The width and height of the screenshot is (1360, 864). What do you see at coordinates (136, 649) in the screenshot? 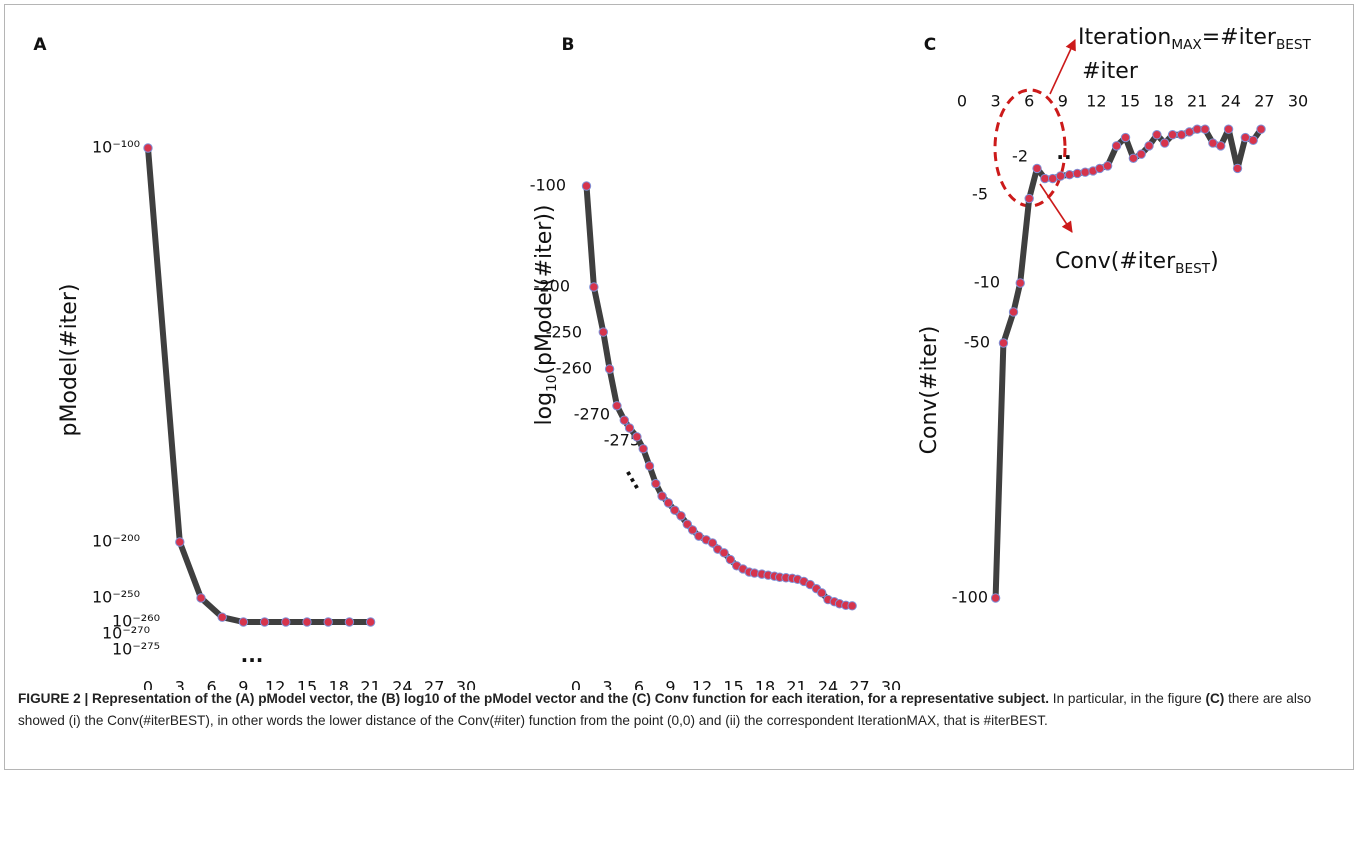
I see `y-tick-label: 10⁻²⁷⁵` at bounding box center [136, 649].